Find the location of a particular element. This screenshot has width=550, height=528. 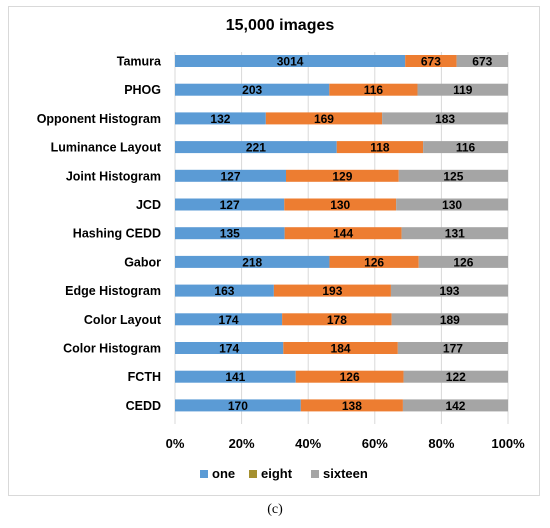

data-label: 132 is located at coordinates (220, 119).